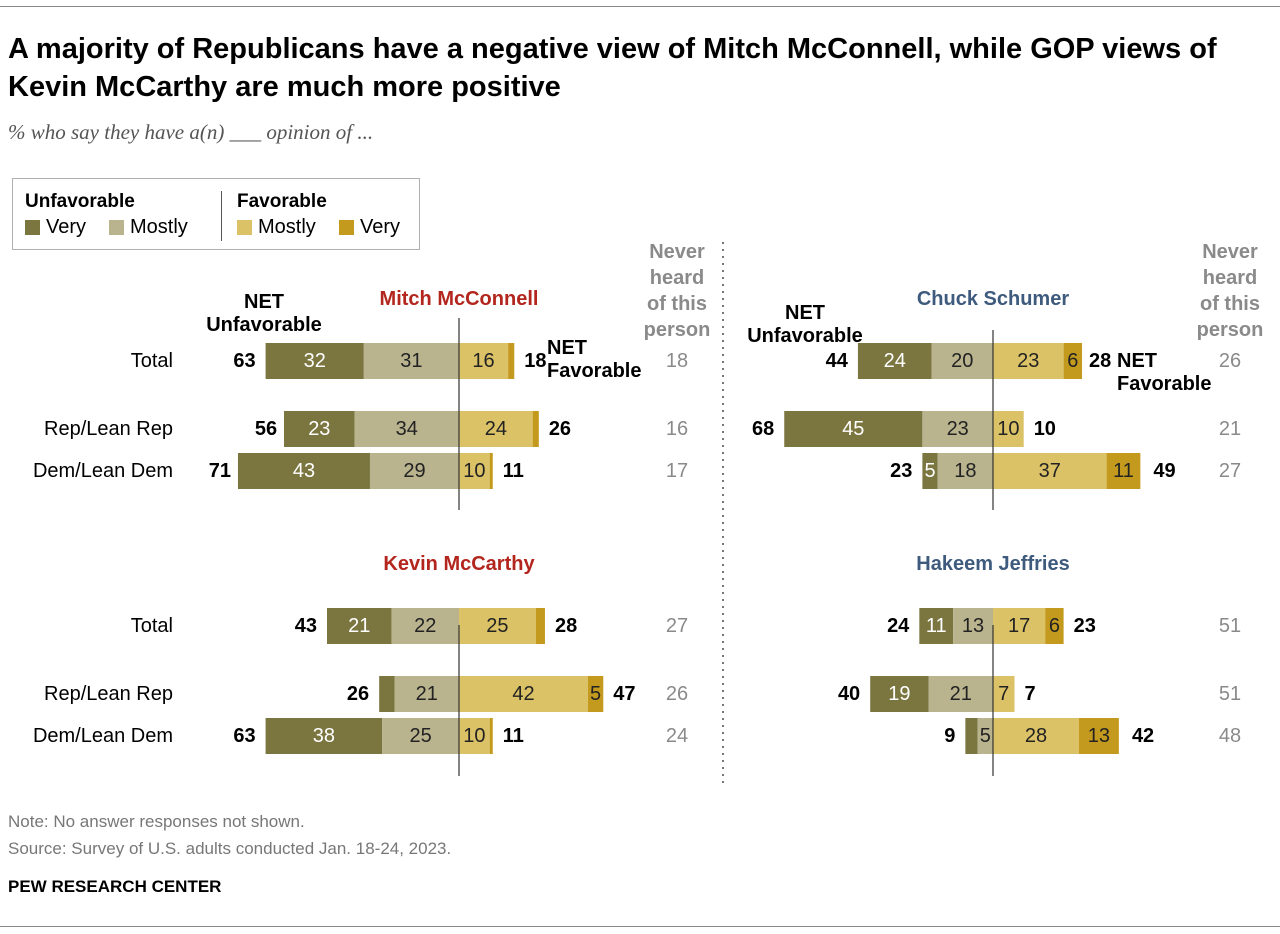 Image resolution: width=1280 pixels, height=934 pixels. I want to click on legend-item-mostly-unfavorable: Mostly, so click(148, 227).